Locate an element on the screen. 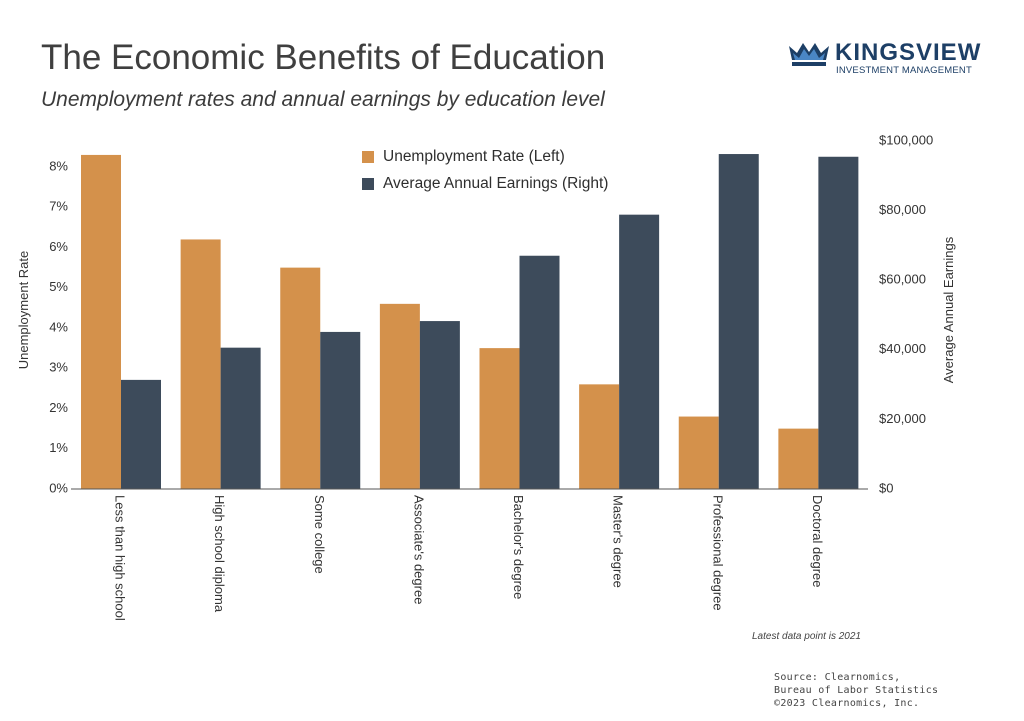 The image size is (1024, 721). x-tick-label: High school diploma is located at coordinates (219, 554).